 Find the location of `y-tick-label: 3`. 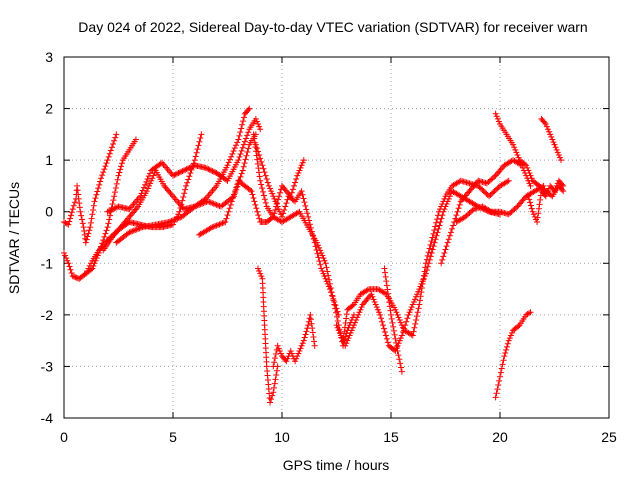

y-tick-label: 3 is located at coordinates (49, 57).